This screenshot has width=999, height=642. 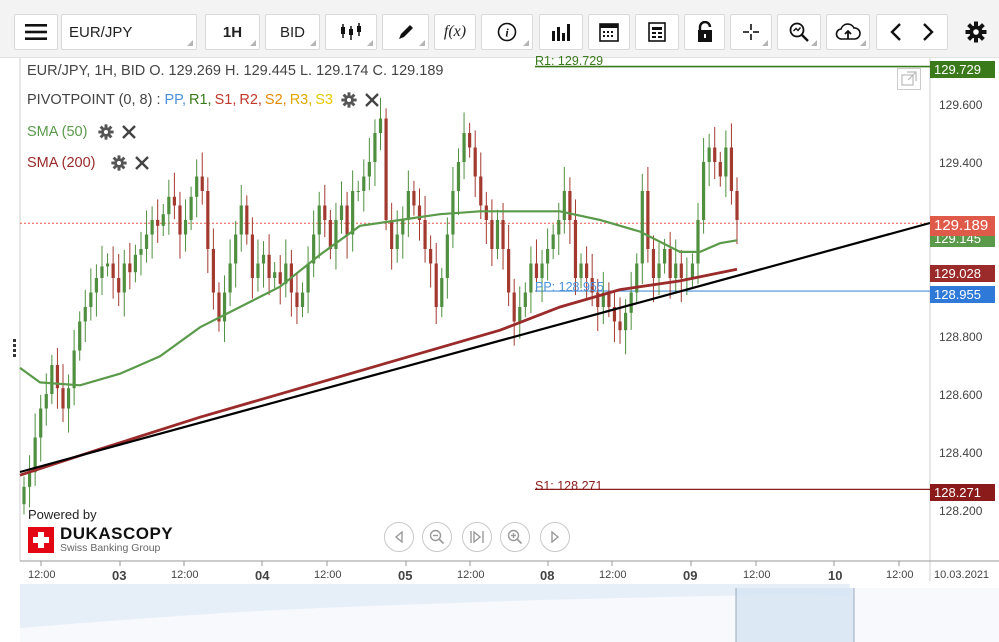 I want to click on zoom-out-button, so click(x=437, y=537).